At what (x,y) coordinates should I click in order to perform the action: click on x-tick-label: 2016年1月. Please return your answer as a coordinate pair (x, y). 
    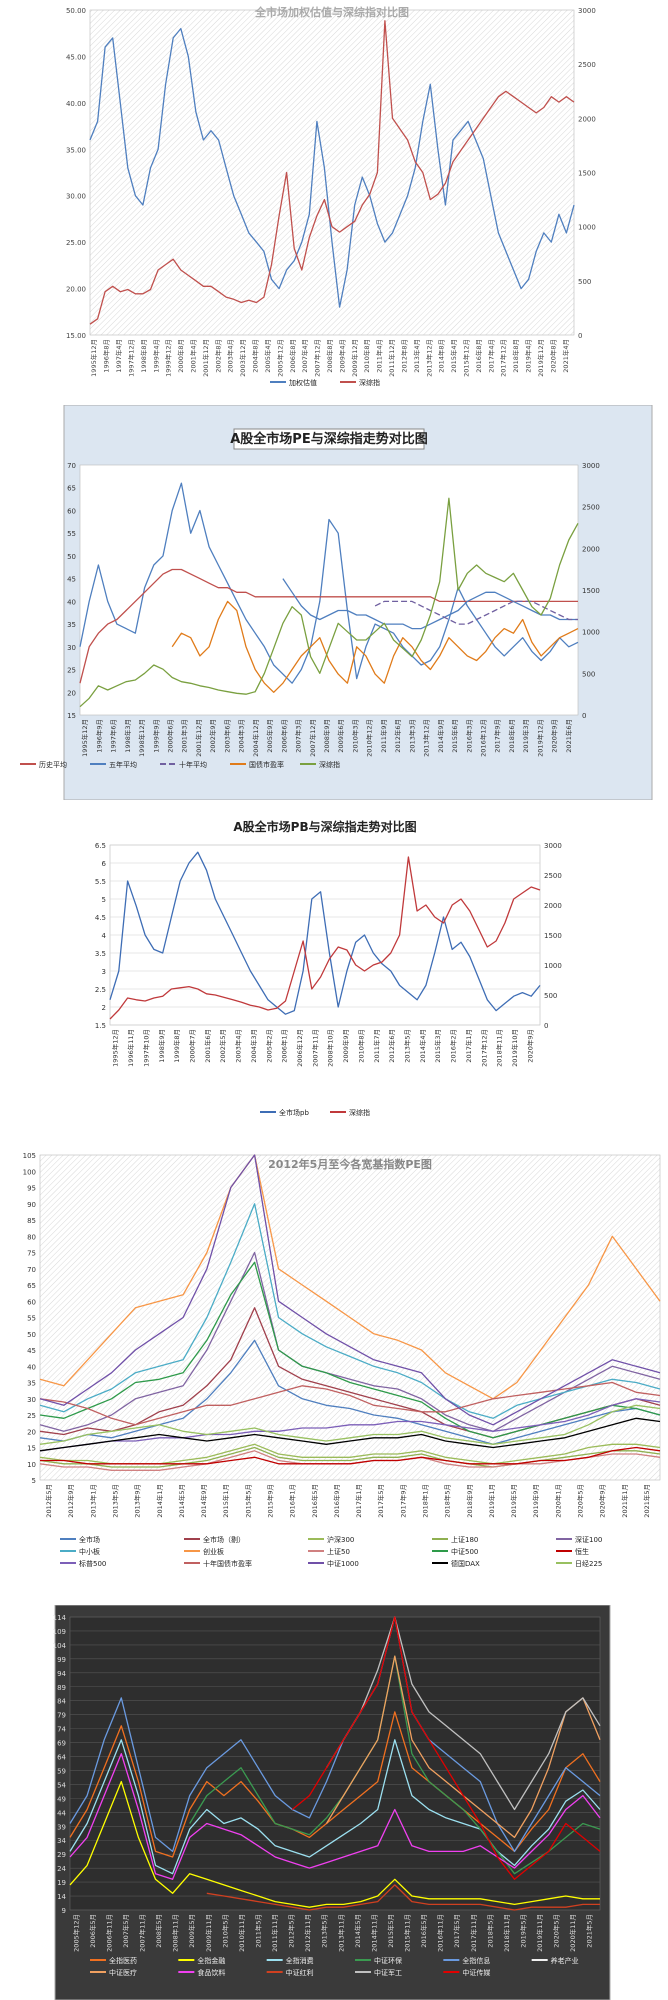
    Looking at the image, I should click on (292, 1501).